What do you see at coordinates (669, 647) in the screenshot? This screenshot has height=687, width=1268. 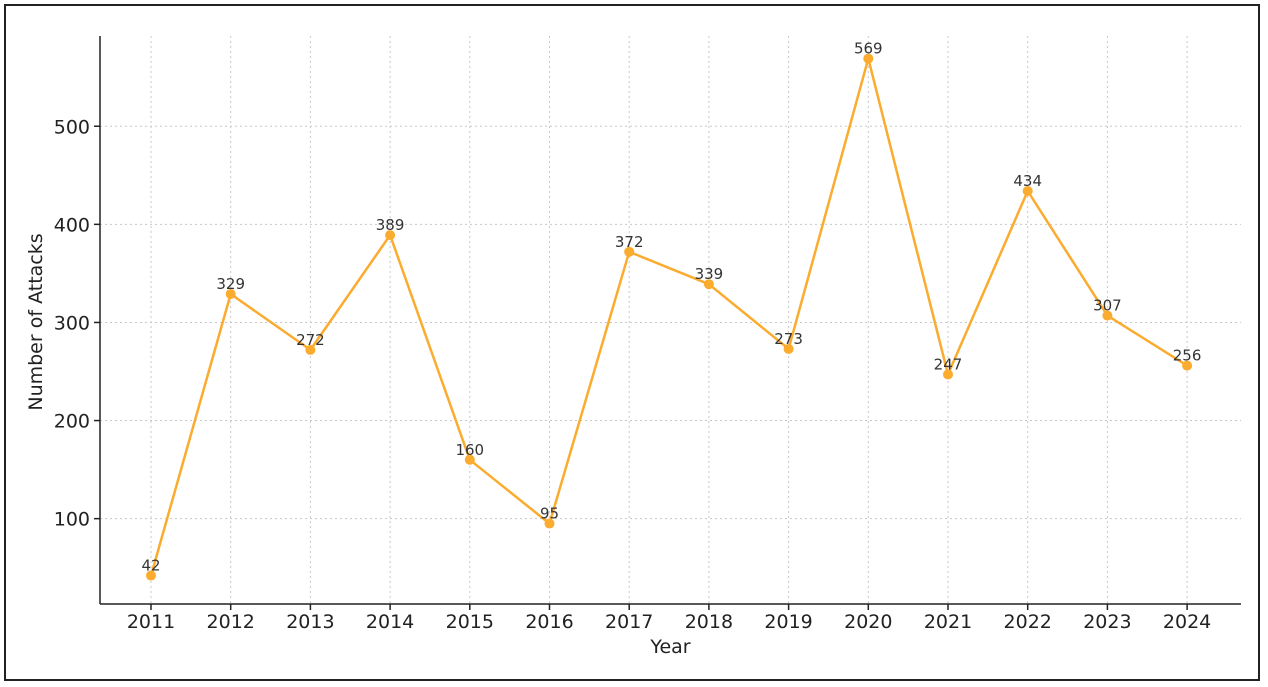 I see `x-axis-title: Year` at bounding box center [669, 647].